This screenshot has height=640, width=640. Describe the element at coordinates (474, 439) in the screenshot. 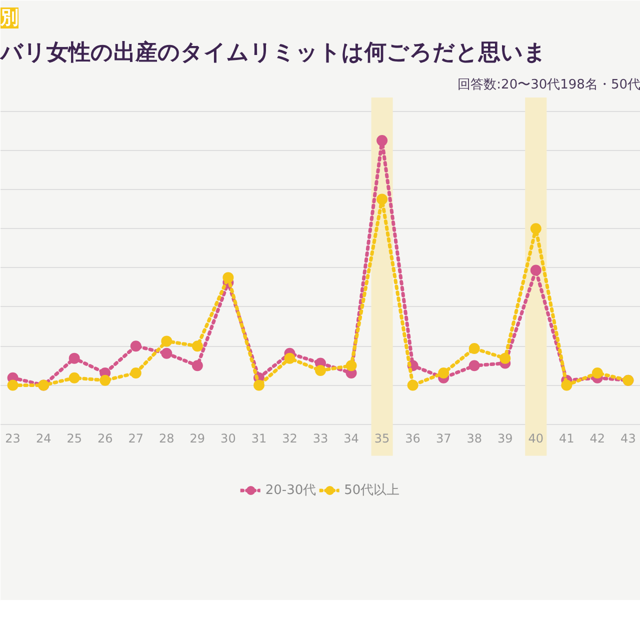

I see `x-tick-label: 38` at that location.